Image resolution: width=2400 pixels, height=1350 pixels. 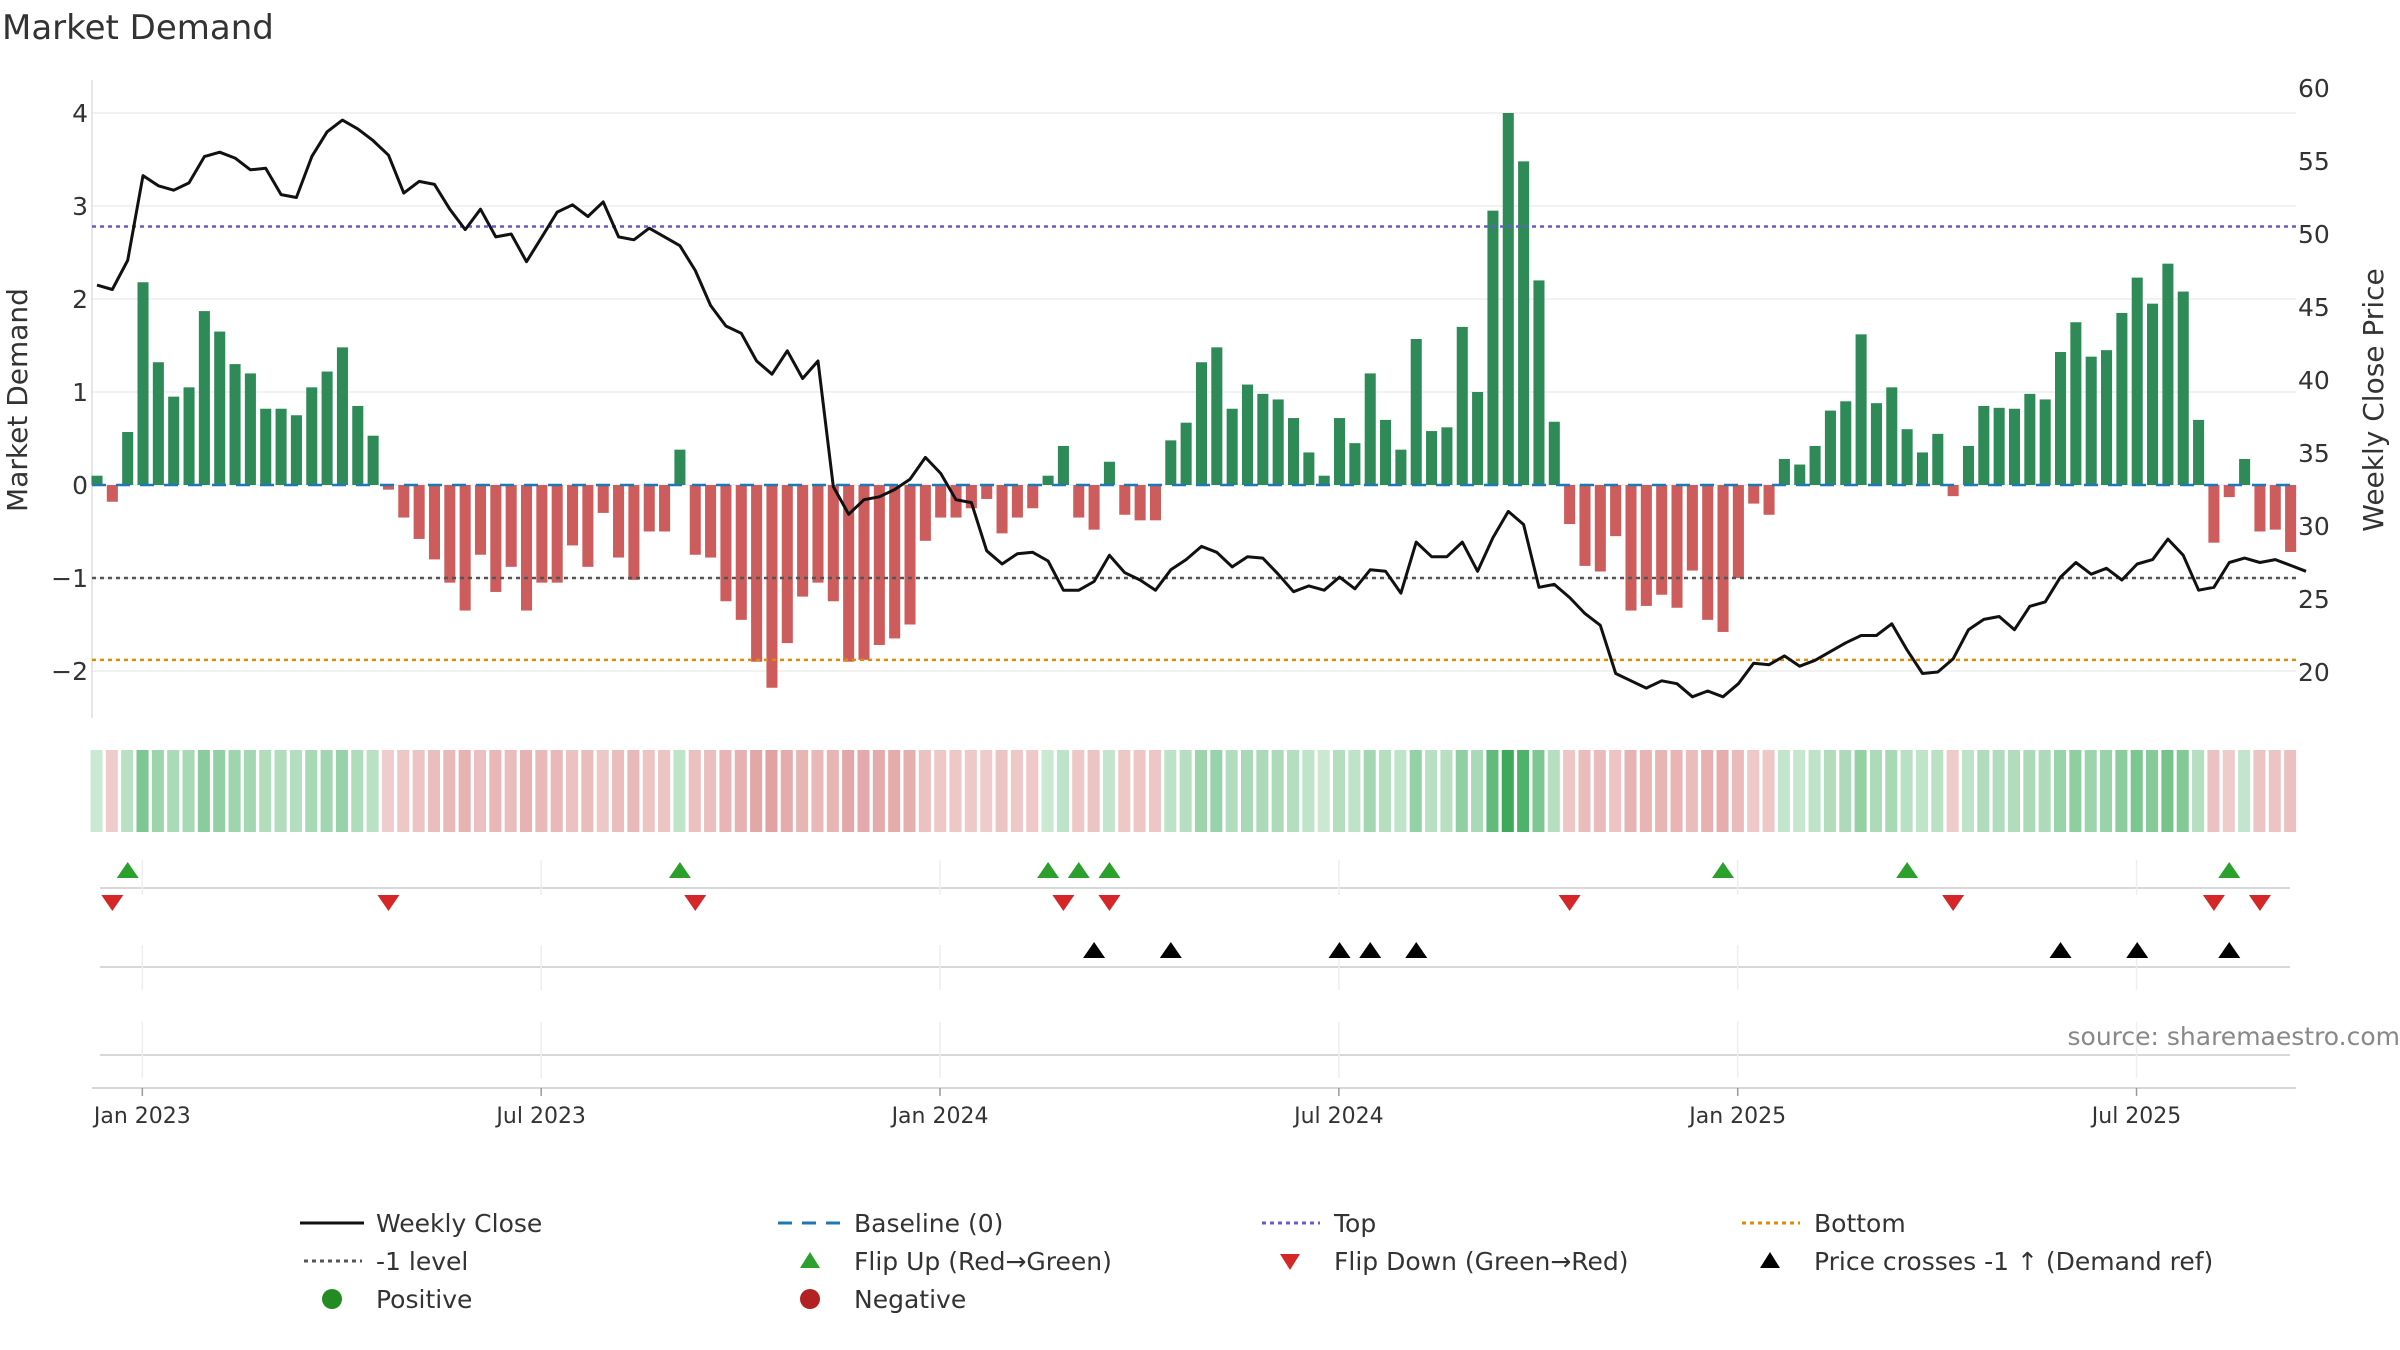 I want to click on left-tick-label: 4, so click(x=80, y=113).